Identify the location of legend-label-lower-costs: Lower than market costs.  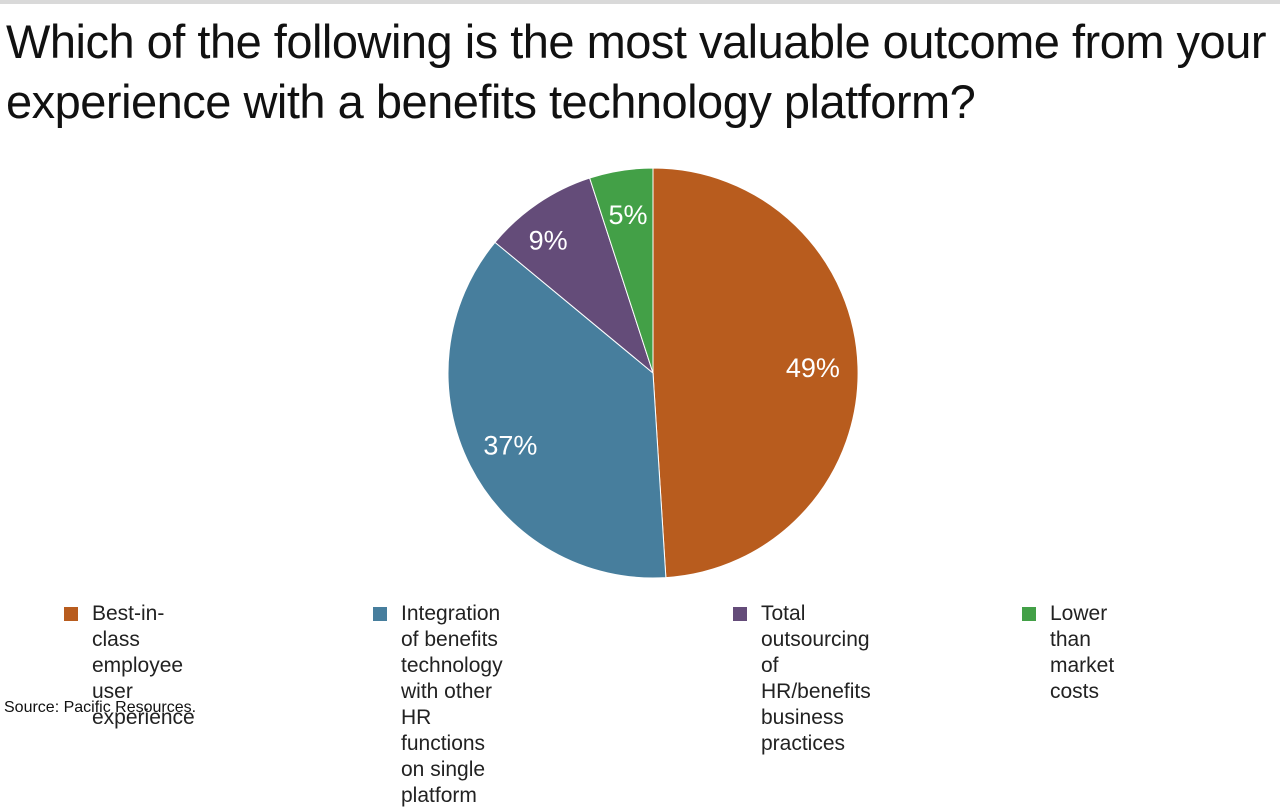
(1082, 653).